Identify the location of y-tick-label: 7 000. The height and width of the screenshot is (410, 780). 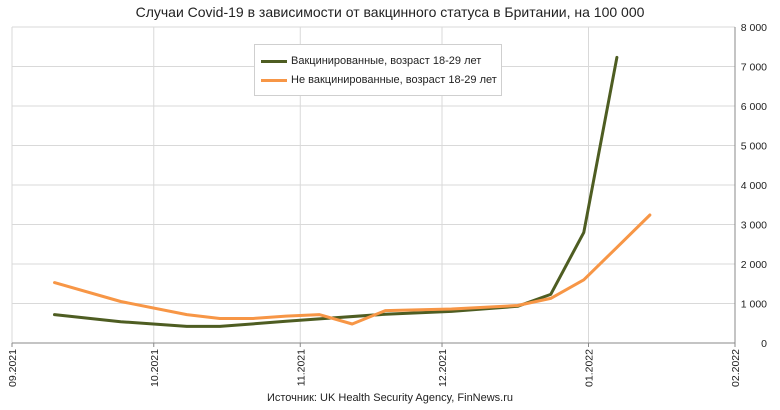
(754, 68).